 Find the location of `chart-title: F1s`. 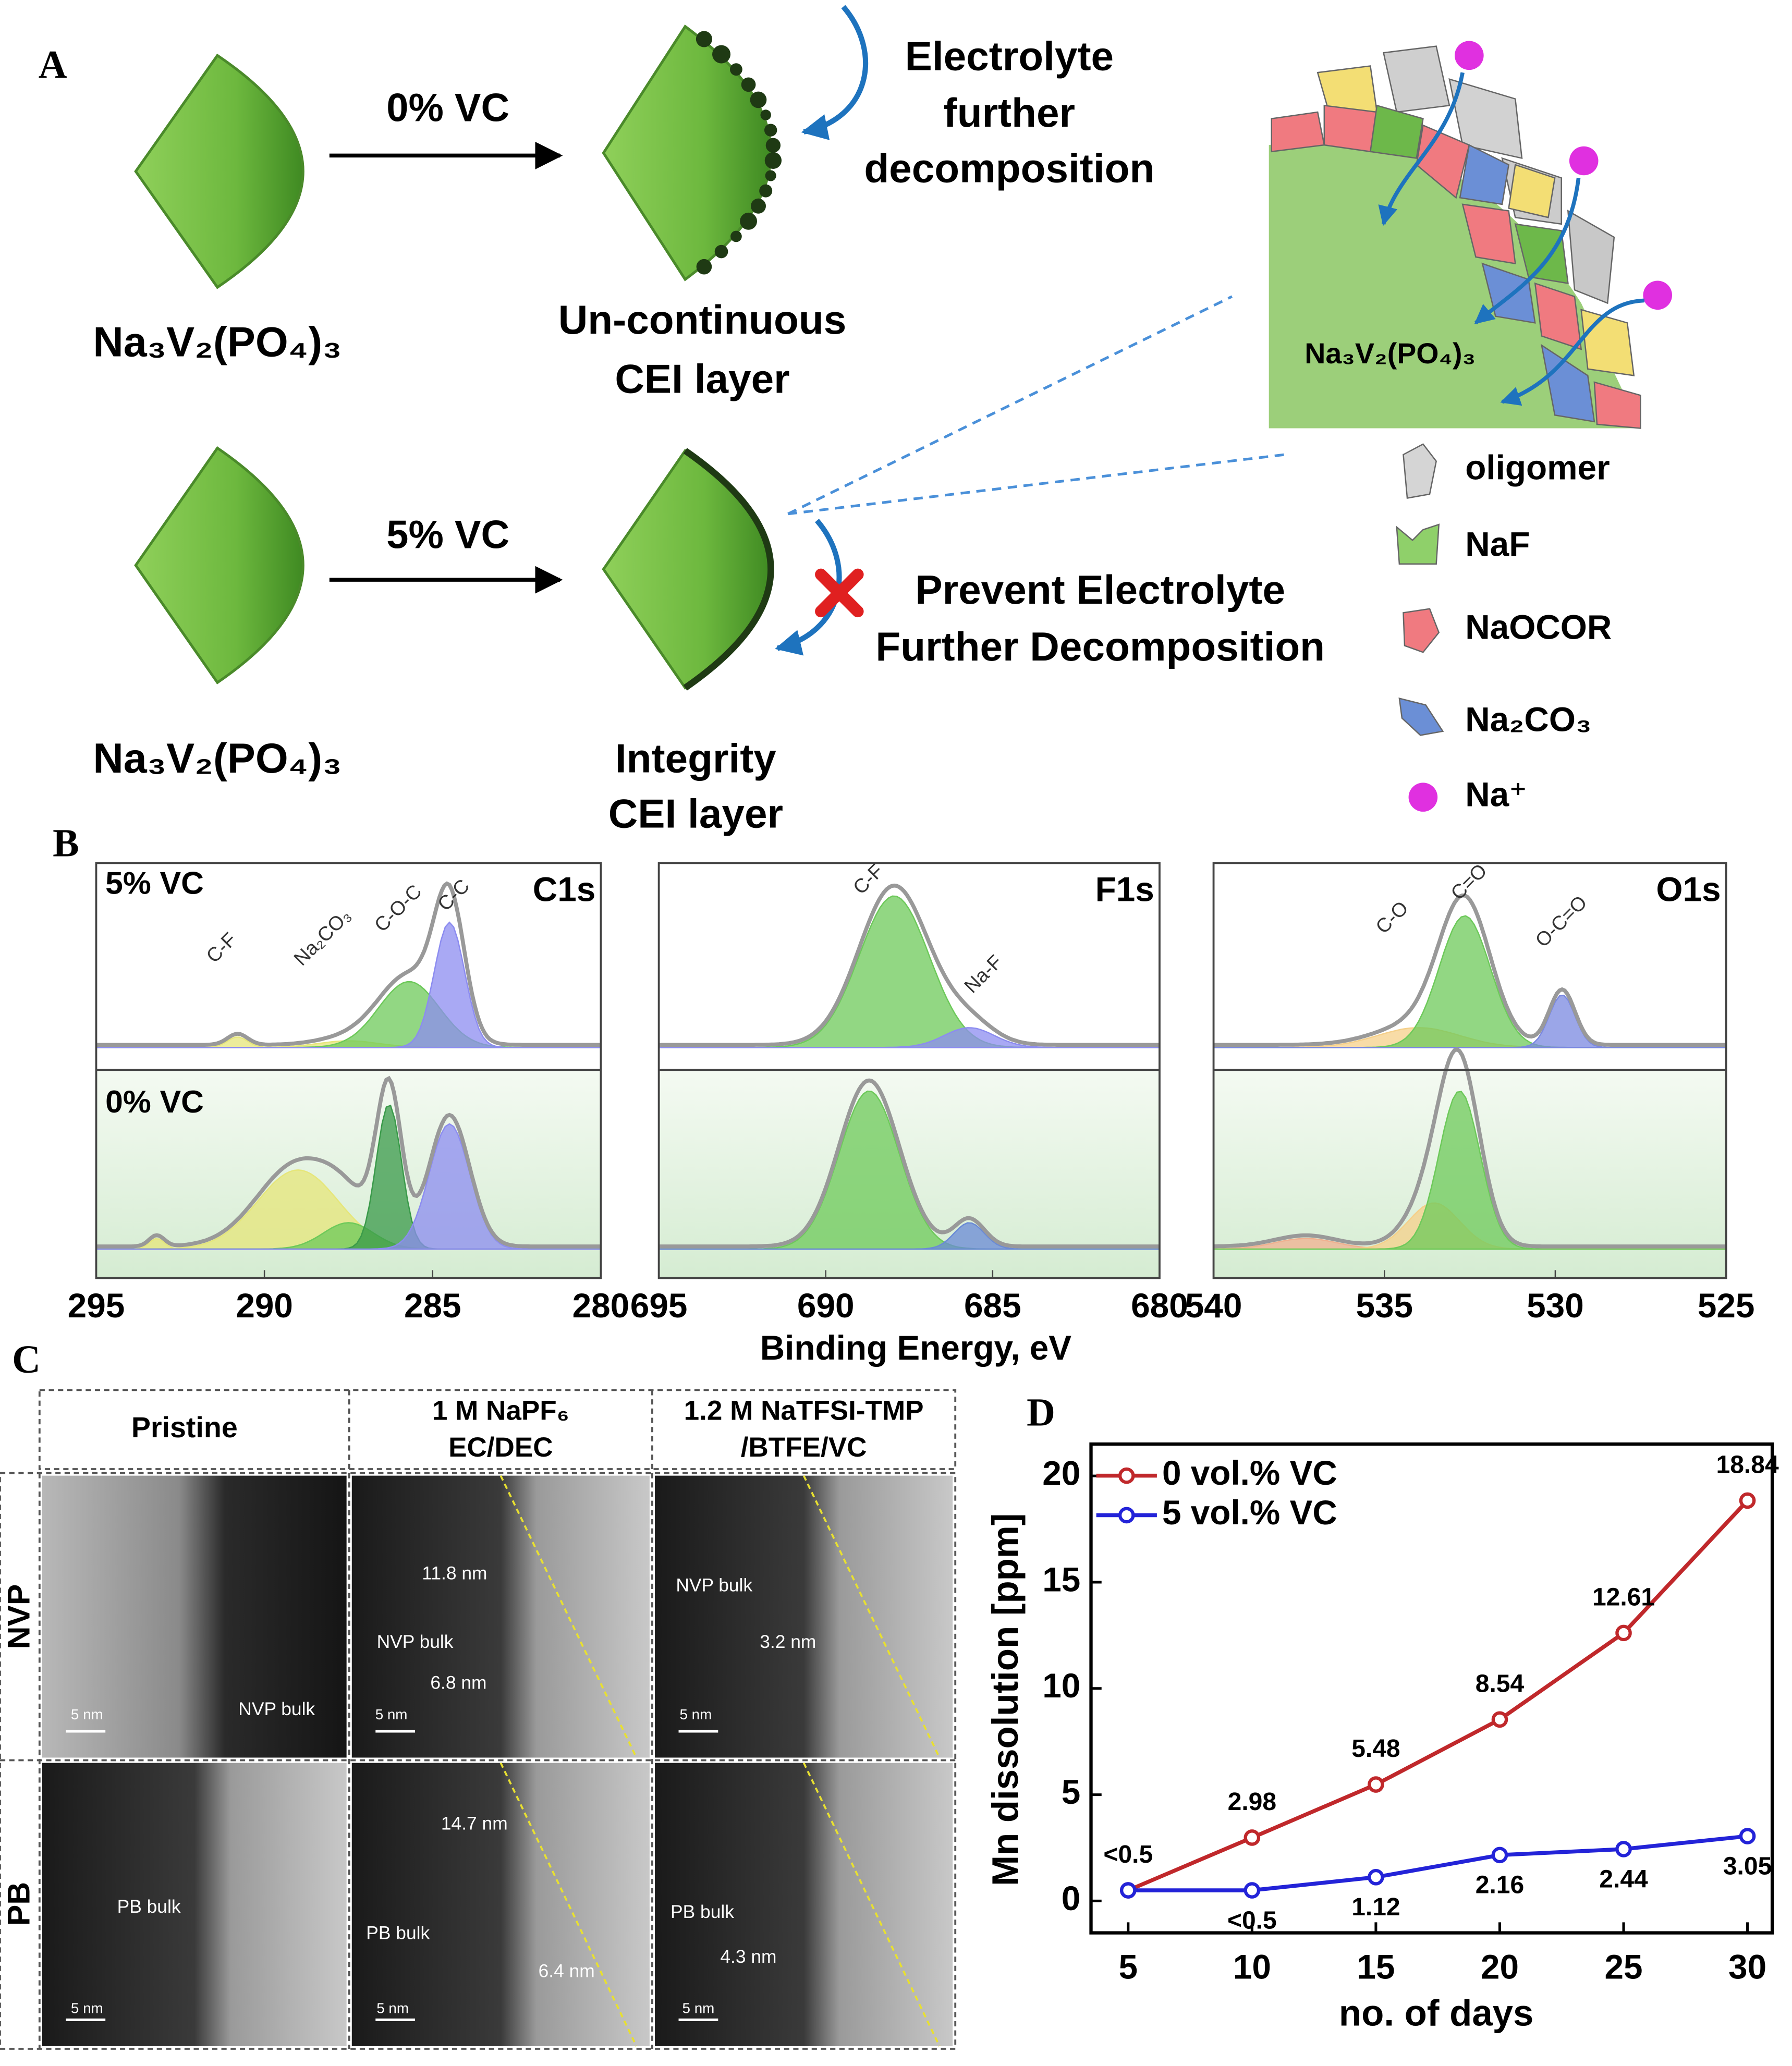

chart-title: F1s is located at coordinates (1124, 889).